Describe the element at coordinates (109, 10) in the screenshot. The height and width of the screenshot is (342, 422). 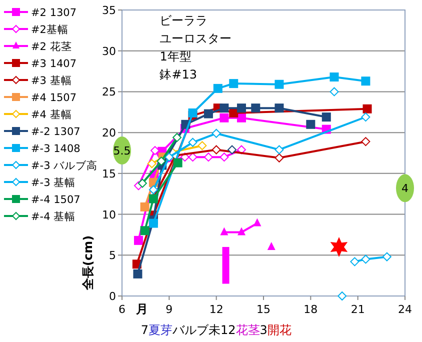
I see `y-tick-label: 35` at that location.